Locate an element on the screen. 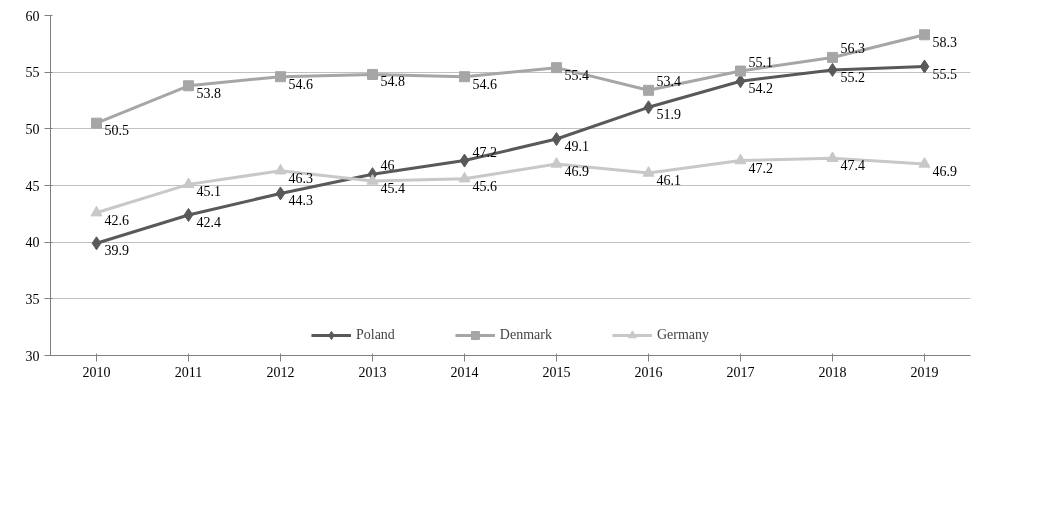 Image resolution: width=1044 pixels, height=508 pixels. x-tick-label: 2015 is located at coordinates (556, 372).